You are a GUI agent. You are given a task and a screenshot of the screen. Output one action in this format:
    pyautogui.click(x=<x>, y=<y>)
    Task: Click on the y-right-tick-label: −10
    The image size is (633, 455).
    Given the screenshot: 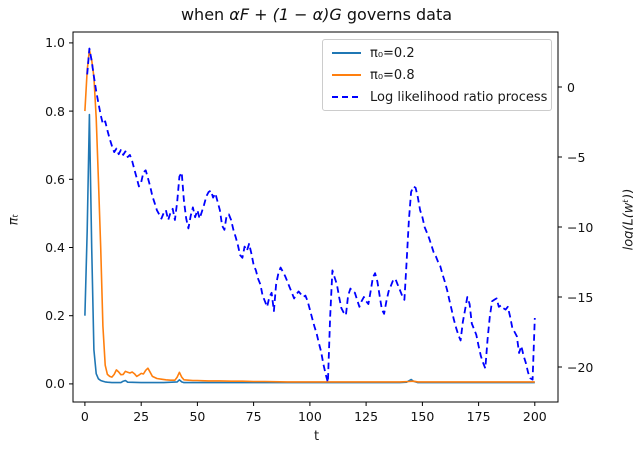 What is the action you would take?
    pyautogui.click(x=580, y=227)
    